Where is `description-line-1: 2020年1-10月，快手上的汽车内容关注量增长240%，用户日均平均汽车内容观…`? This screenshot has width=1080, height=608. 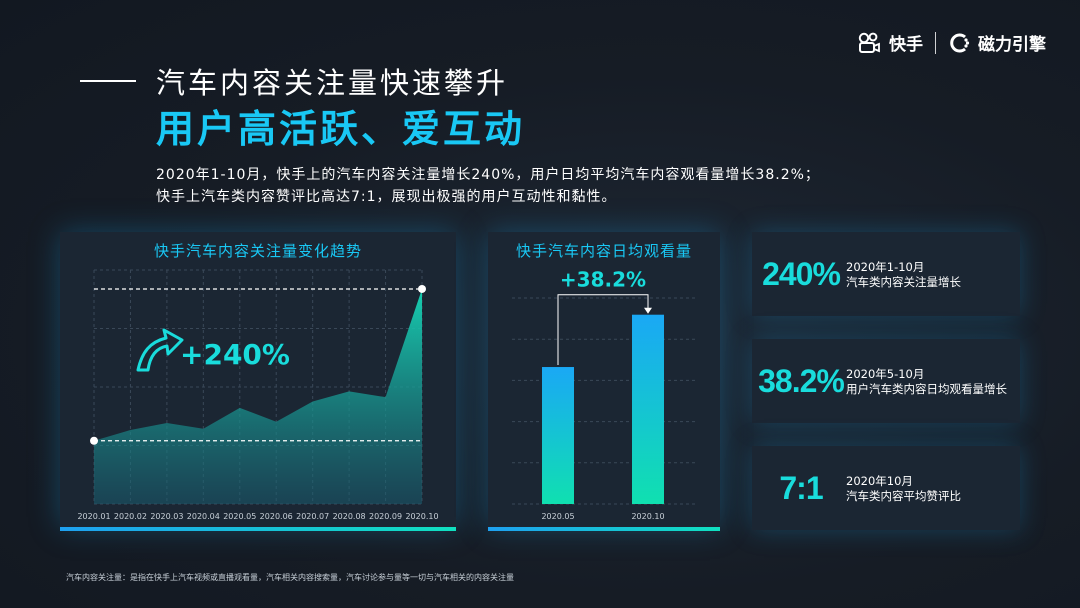
description-line-1: 2020年1-10月，快手上的汽车内容关注量增长240%，用户日均平均汽车内容观… is located at coordinates (488, 175).